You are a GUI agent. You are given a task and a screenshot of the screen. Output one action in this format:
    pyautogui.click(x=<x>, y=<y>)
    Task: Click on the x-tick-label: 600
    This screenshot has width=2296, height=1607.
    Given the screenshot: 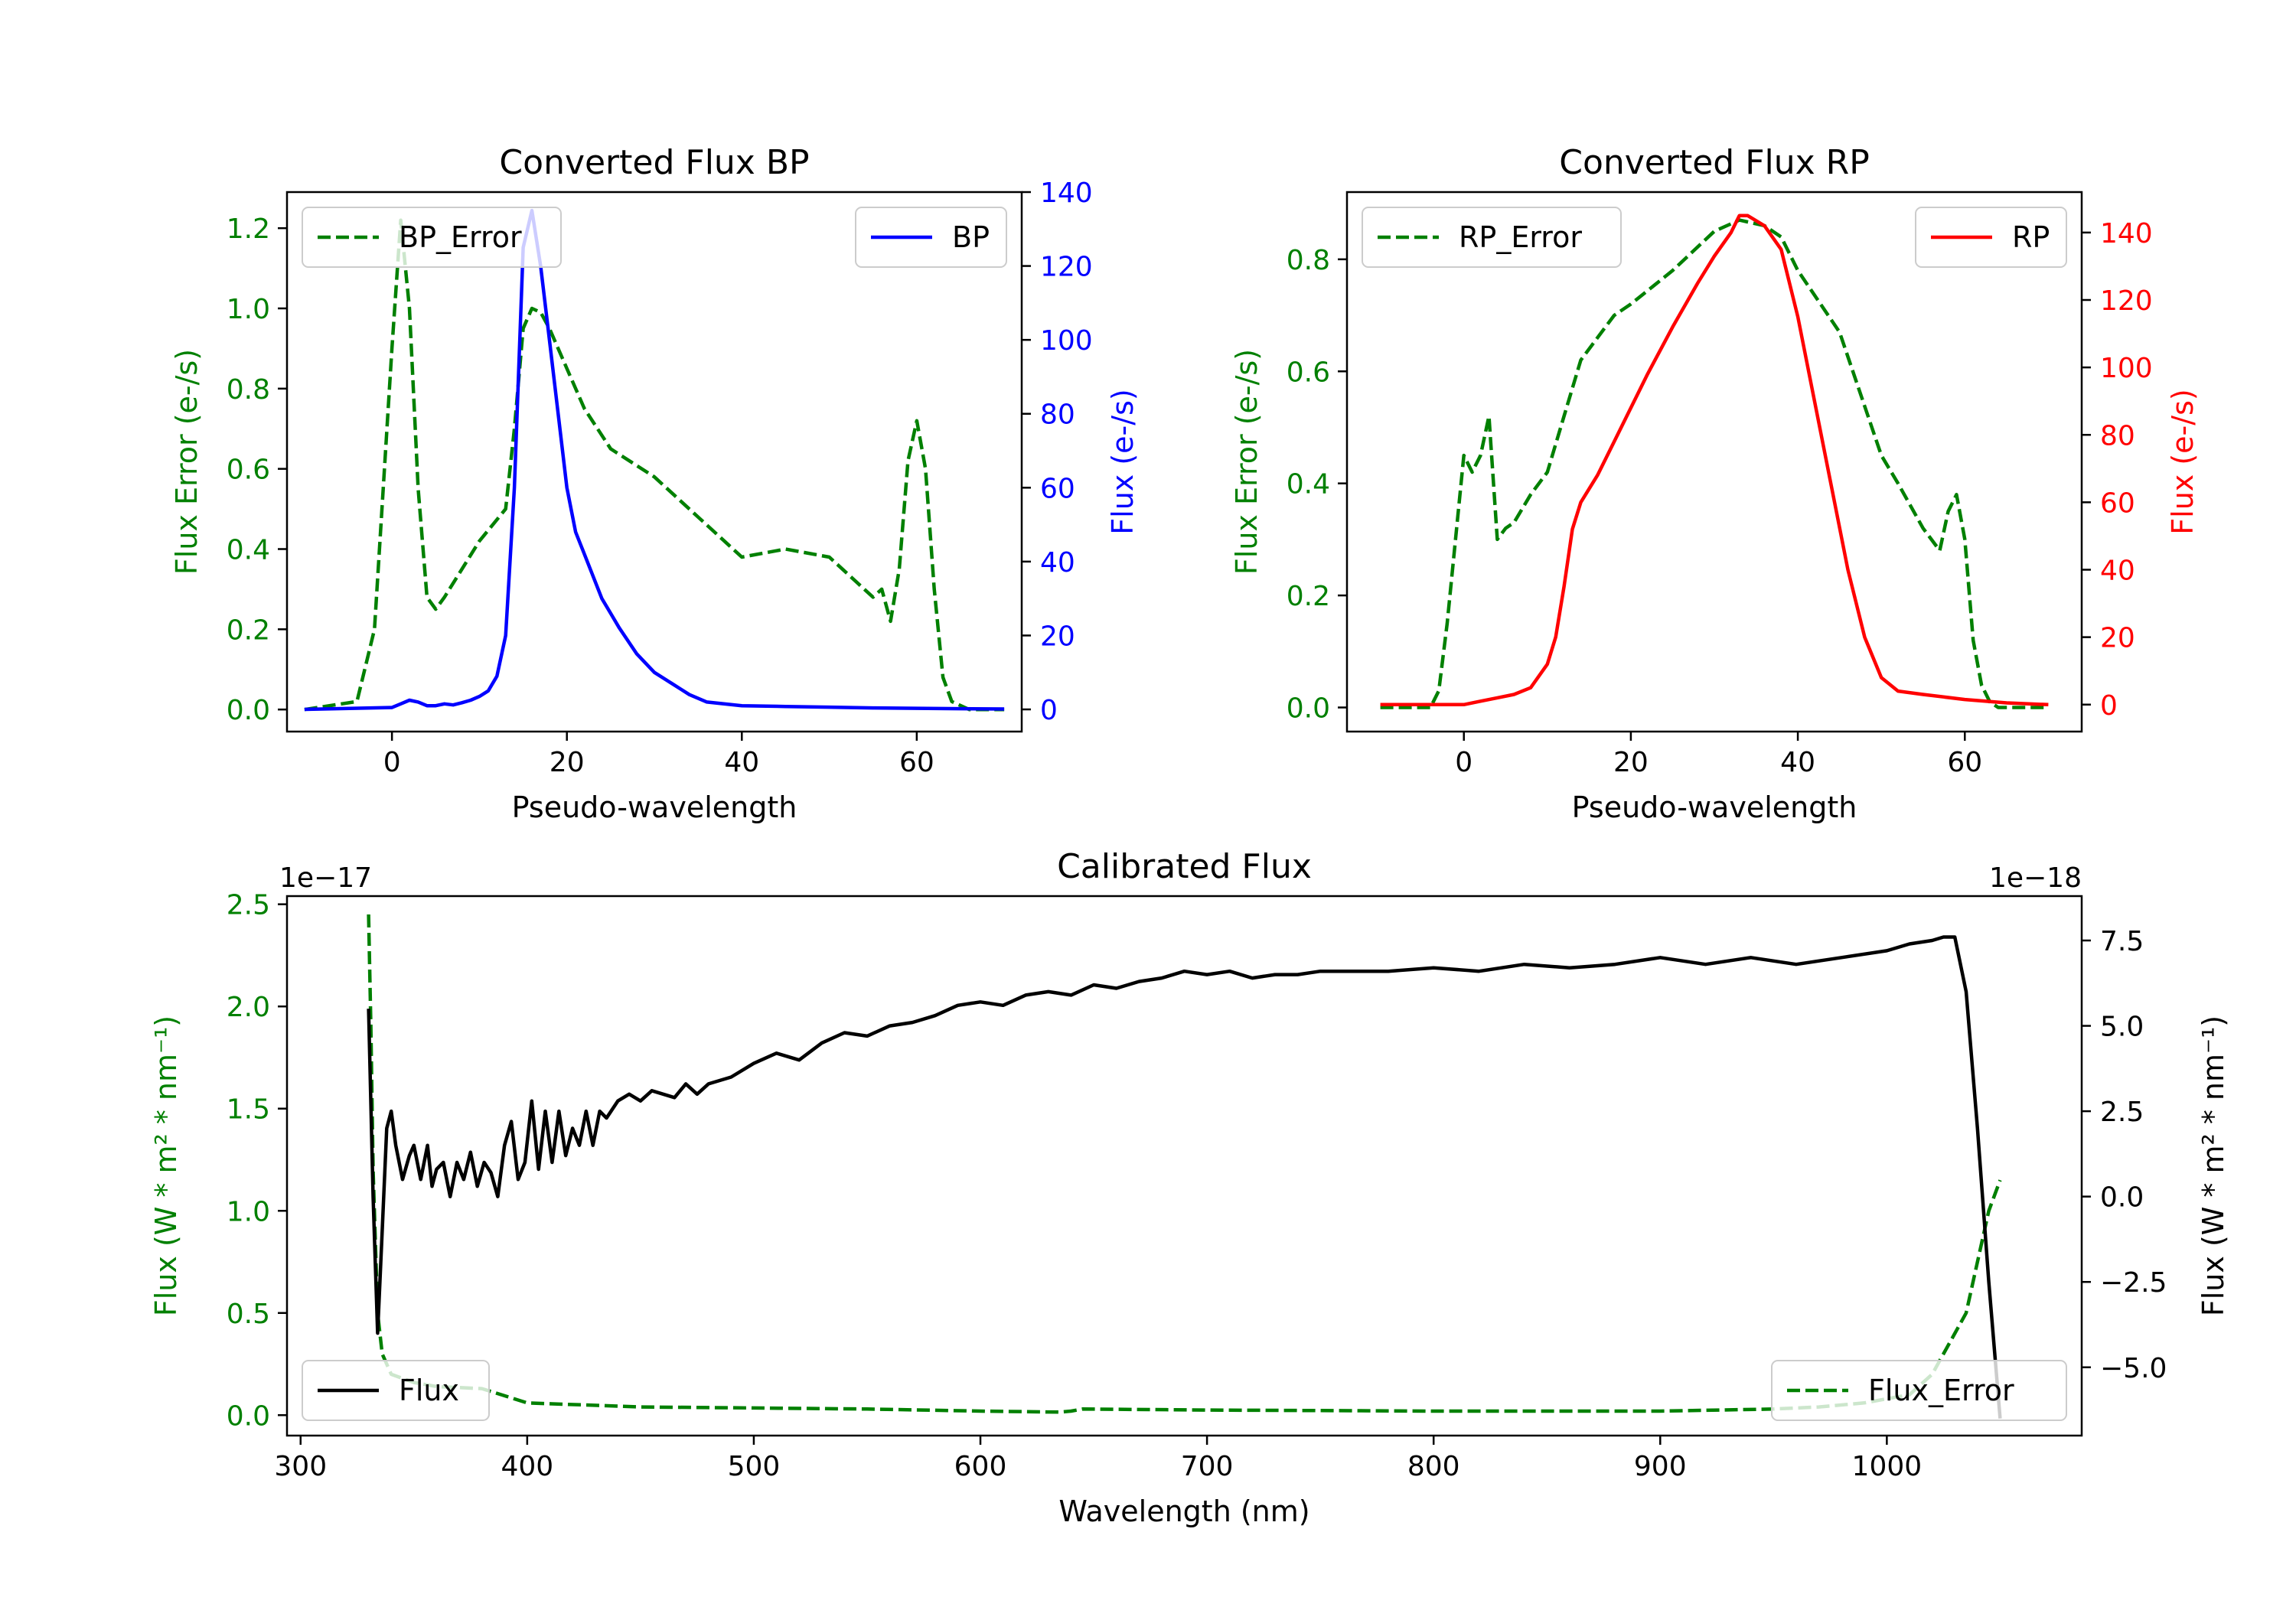 What is the action you would take?
    pyautogui.click(x=980, y=1466)
    